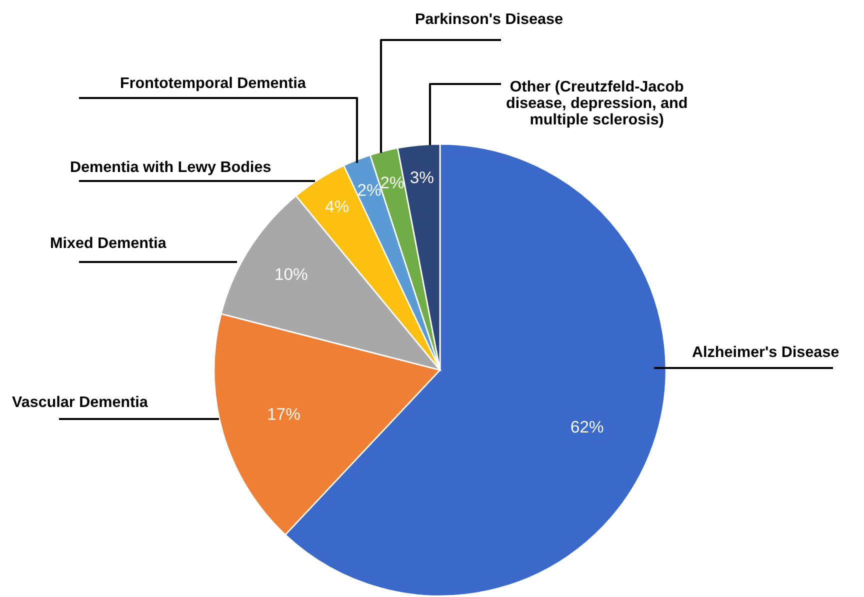  What do you see at coordinates (292, 274) in the screenshot?
I see `data-label: 10%` at bounding box center [292, 274].